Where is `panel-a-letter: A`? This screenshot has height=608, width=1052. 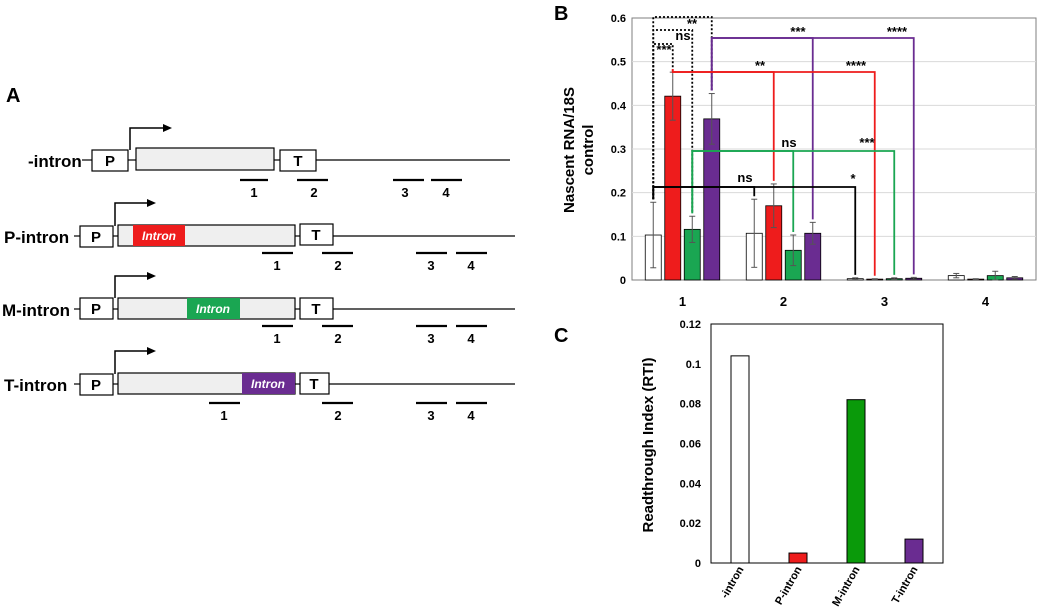
panel-a-letter: A is located at coordinates (13, 96).